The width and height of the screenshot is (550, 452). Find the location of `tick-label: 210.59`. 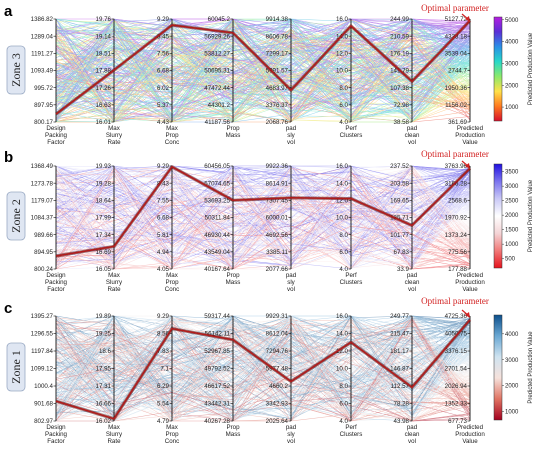

tick-label: 210.59 is located at coordinates (399, 36).